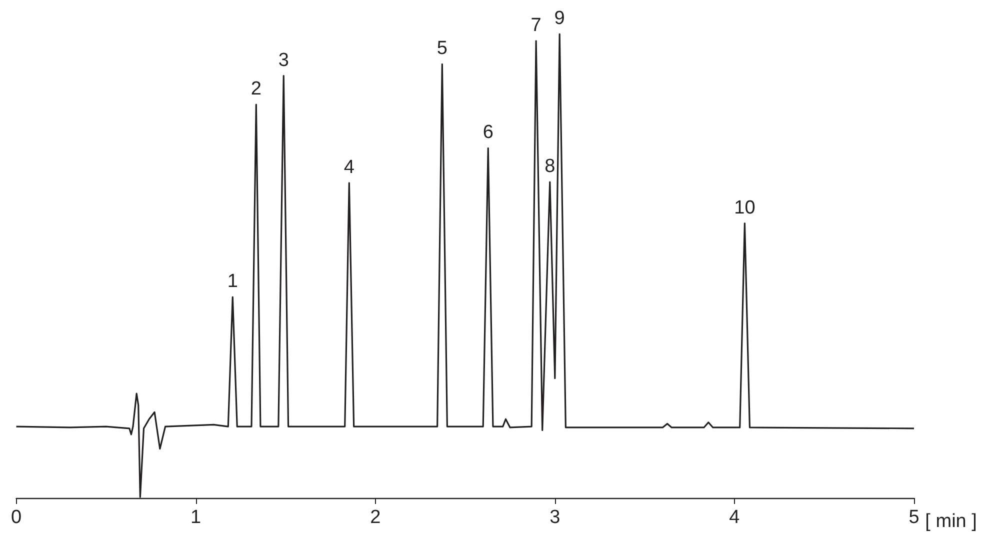 The width and height of the screenshot is (992, 547). I want to click on annotation: 10, so click(745, 207).